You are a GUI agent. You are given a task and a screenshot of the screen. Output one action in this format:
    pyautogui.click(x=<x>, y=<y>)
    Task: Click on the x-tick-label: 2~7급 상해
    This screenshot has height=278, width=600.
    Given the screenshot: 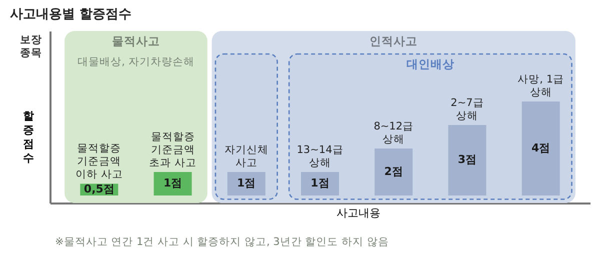 What is the action you would take?
    pyautogui.click(x=467, y=109)
    